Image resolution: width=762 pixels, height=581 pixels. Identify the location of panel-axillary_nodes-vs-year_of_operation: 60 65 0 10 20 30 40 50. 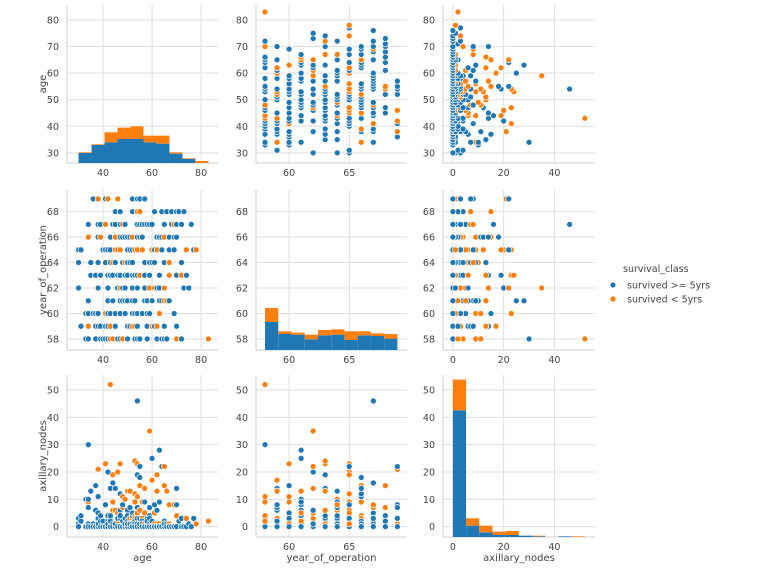
(321, 464).